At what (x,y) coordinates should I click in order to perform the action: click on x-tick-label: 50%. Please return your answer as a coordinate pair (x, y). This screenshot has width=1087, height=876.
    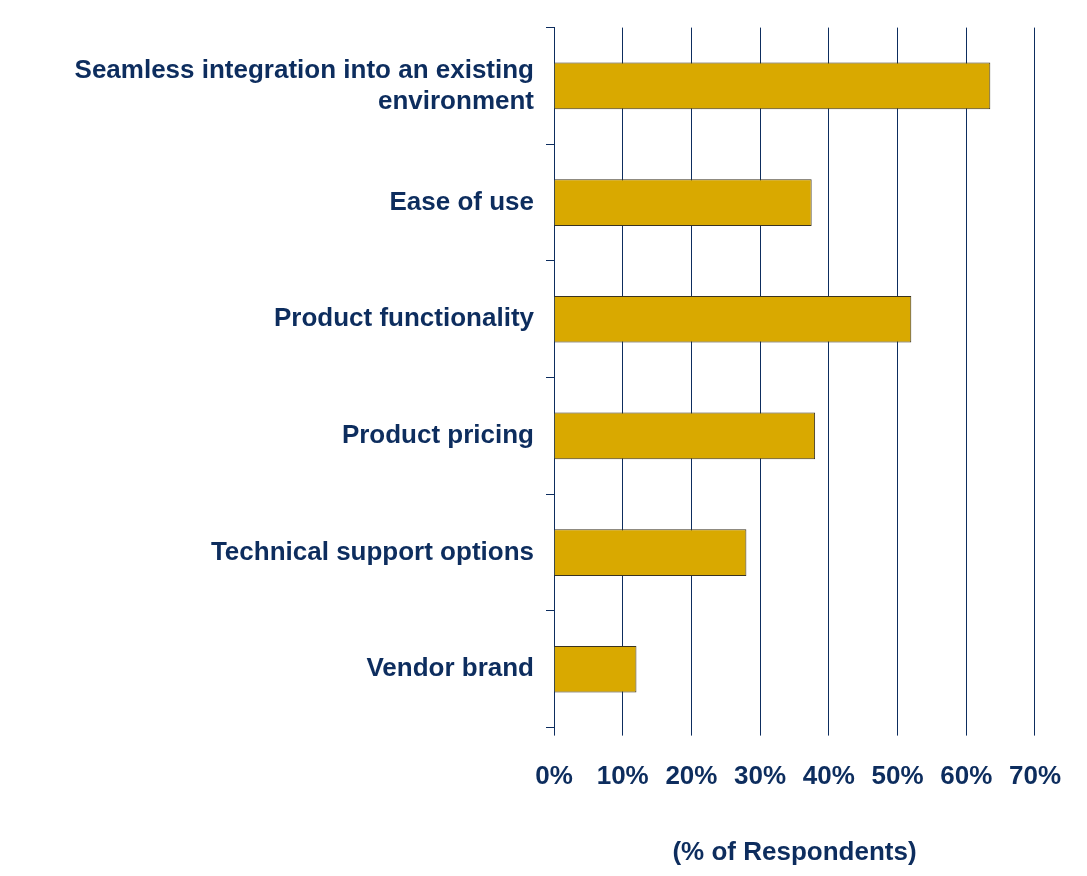
    Looking at the image, I should click on (897, 775).